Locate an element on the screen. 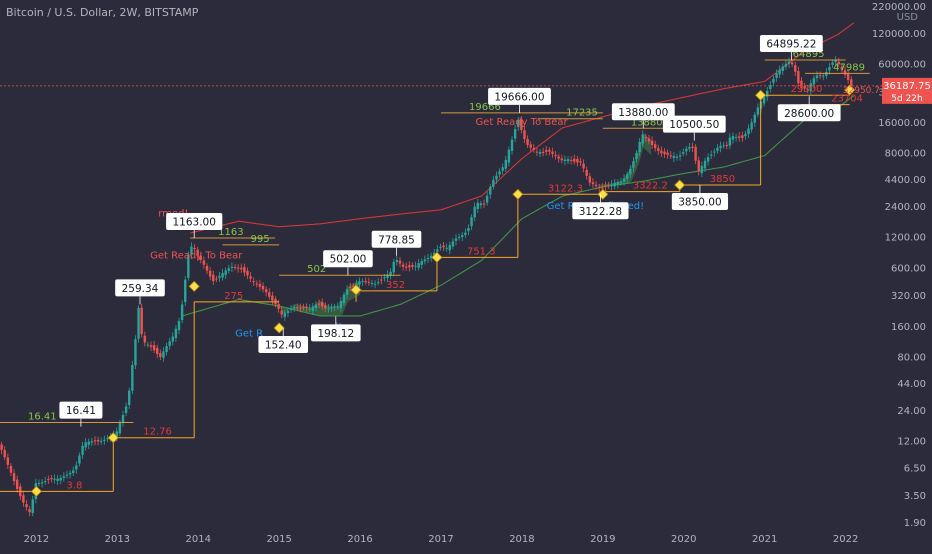  resistance-level-label: 502 is located at coordinates (316, 269).